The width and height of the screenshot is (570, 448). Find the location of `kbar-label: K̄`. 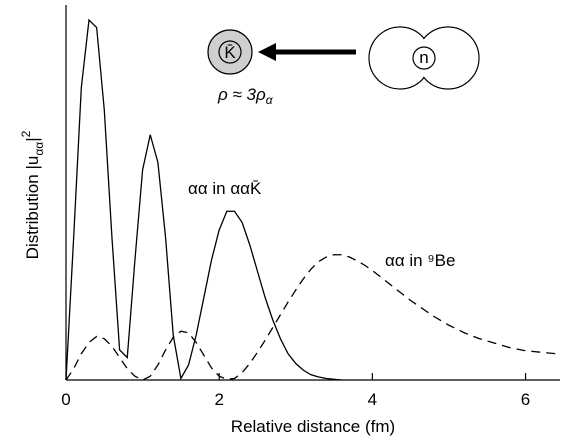

kbar-label: K̄ is located at coordinates (230, 52).